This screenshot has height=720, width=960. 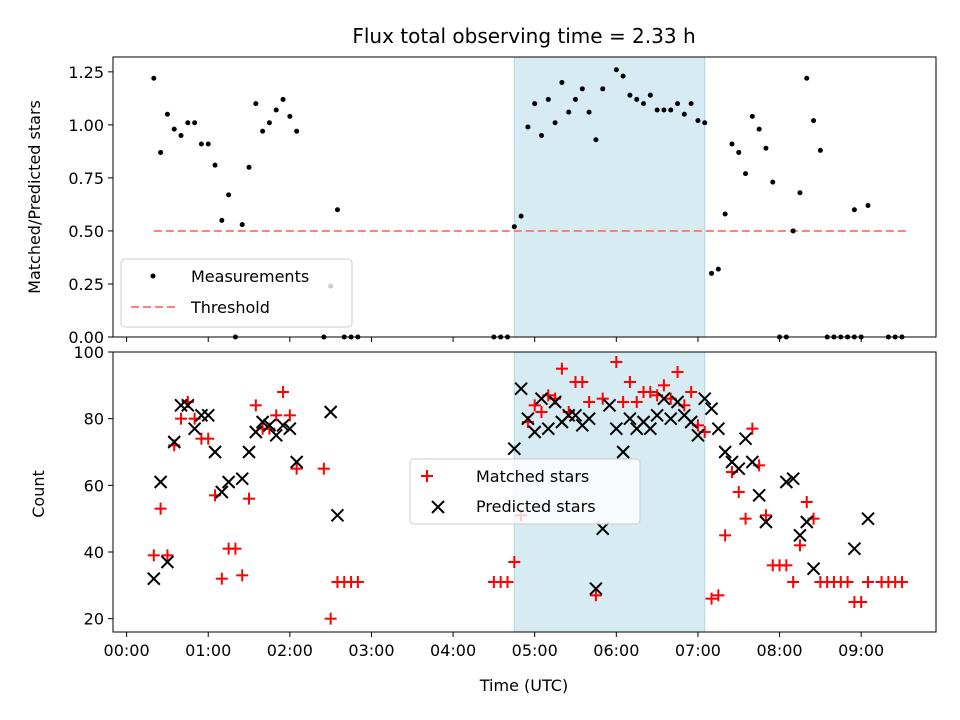 I want to click on x-tick-label: 04:00, so click(x=453, y=650).